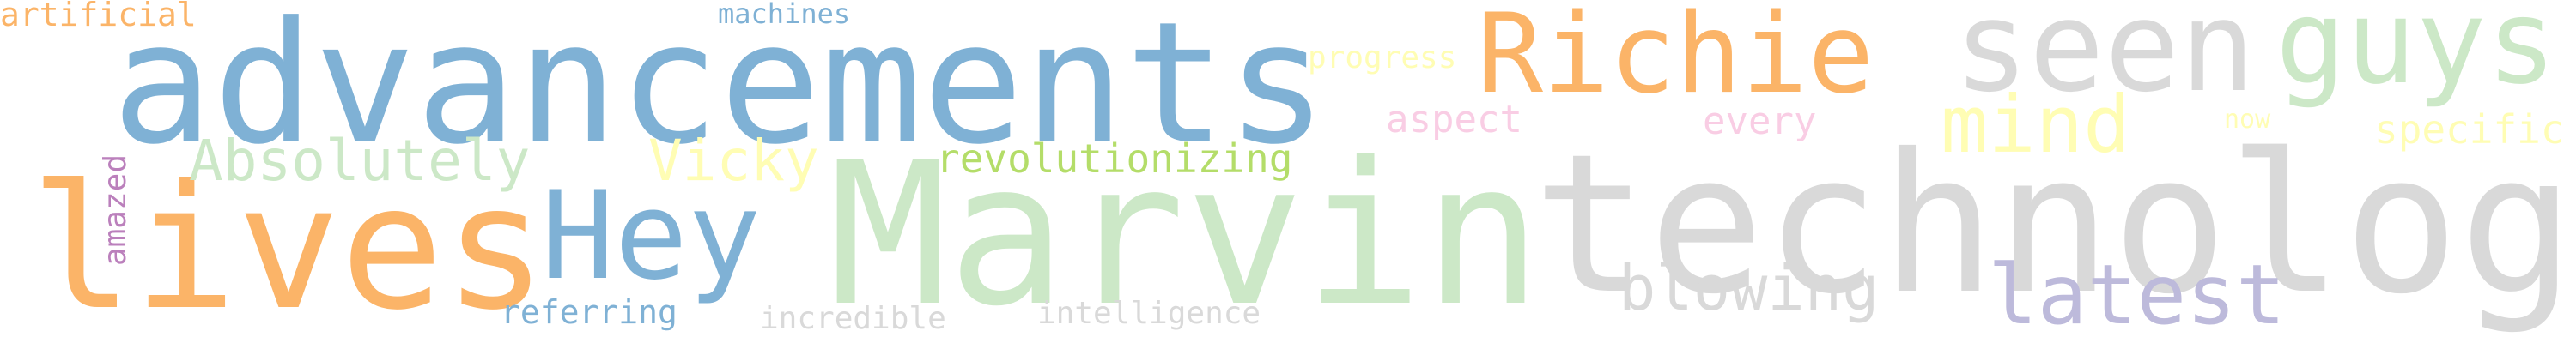 Image resolution: width=2576 pixels, height=343 pixels. I want to click on word-richie: Richie, so click(1675, 59).